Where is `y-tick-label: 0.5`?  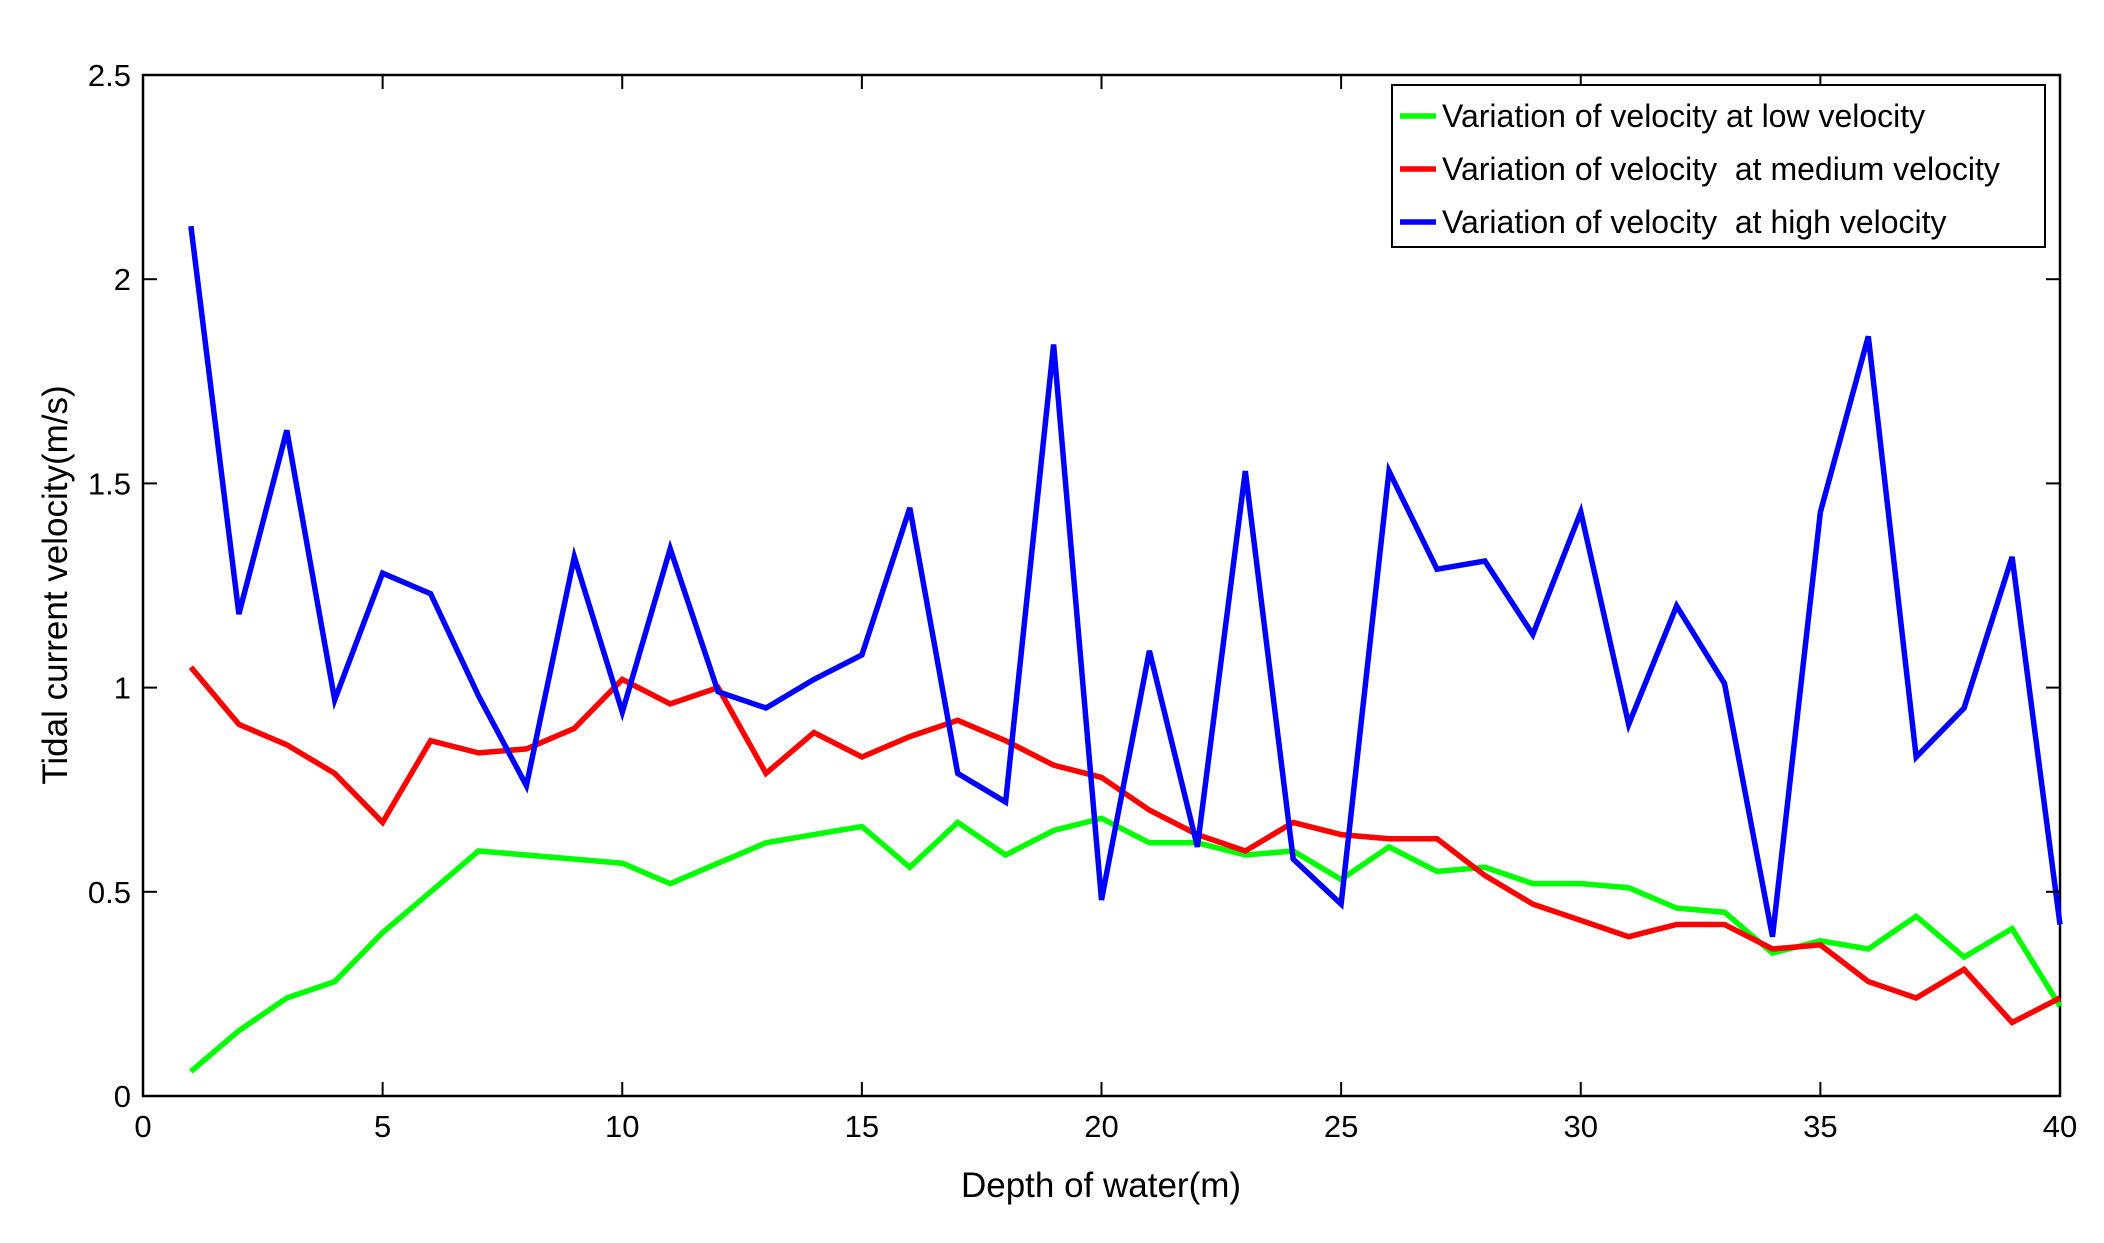 y-tick-label: 0.5 is located at coordinates (109, 892).